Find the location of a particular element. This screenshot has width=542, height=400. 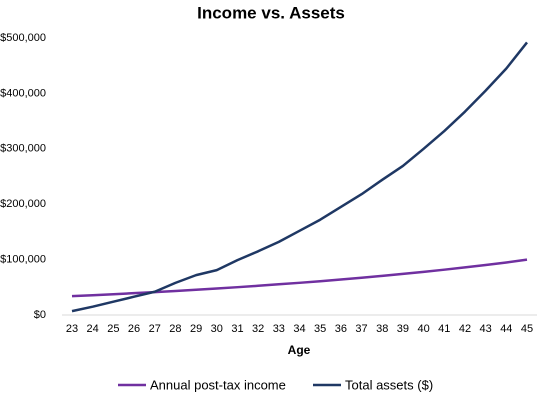

x-tick-label: 28 is located at coordinates (175, 329).